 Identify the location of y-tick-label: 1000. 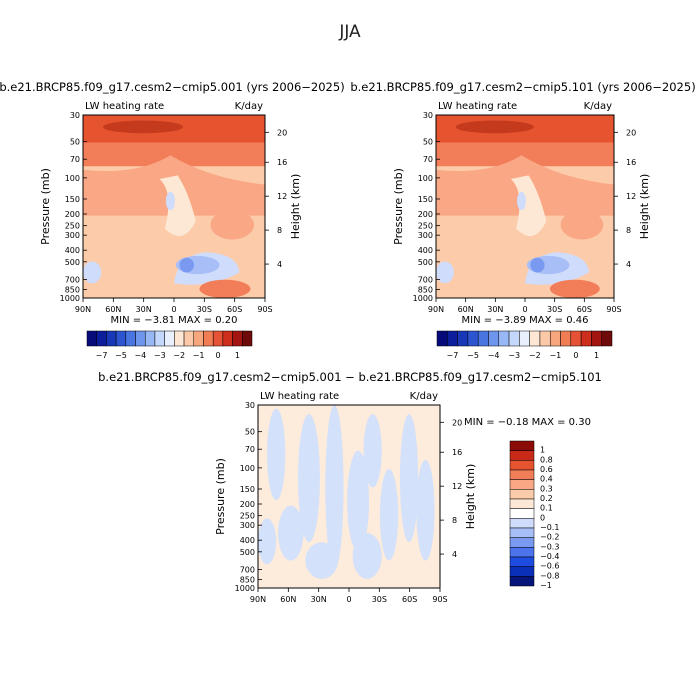
(70, 298).